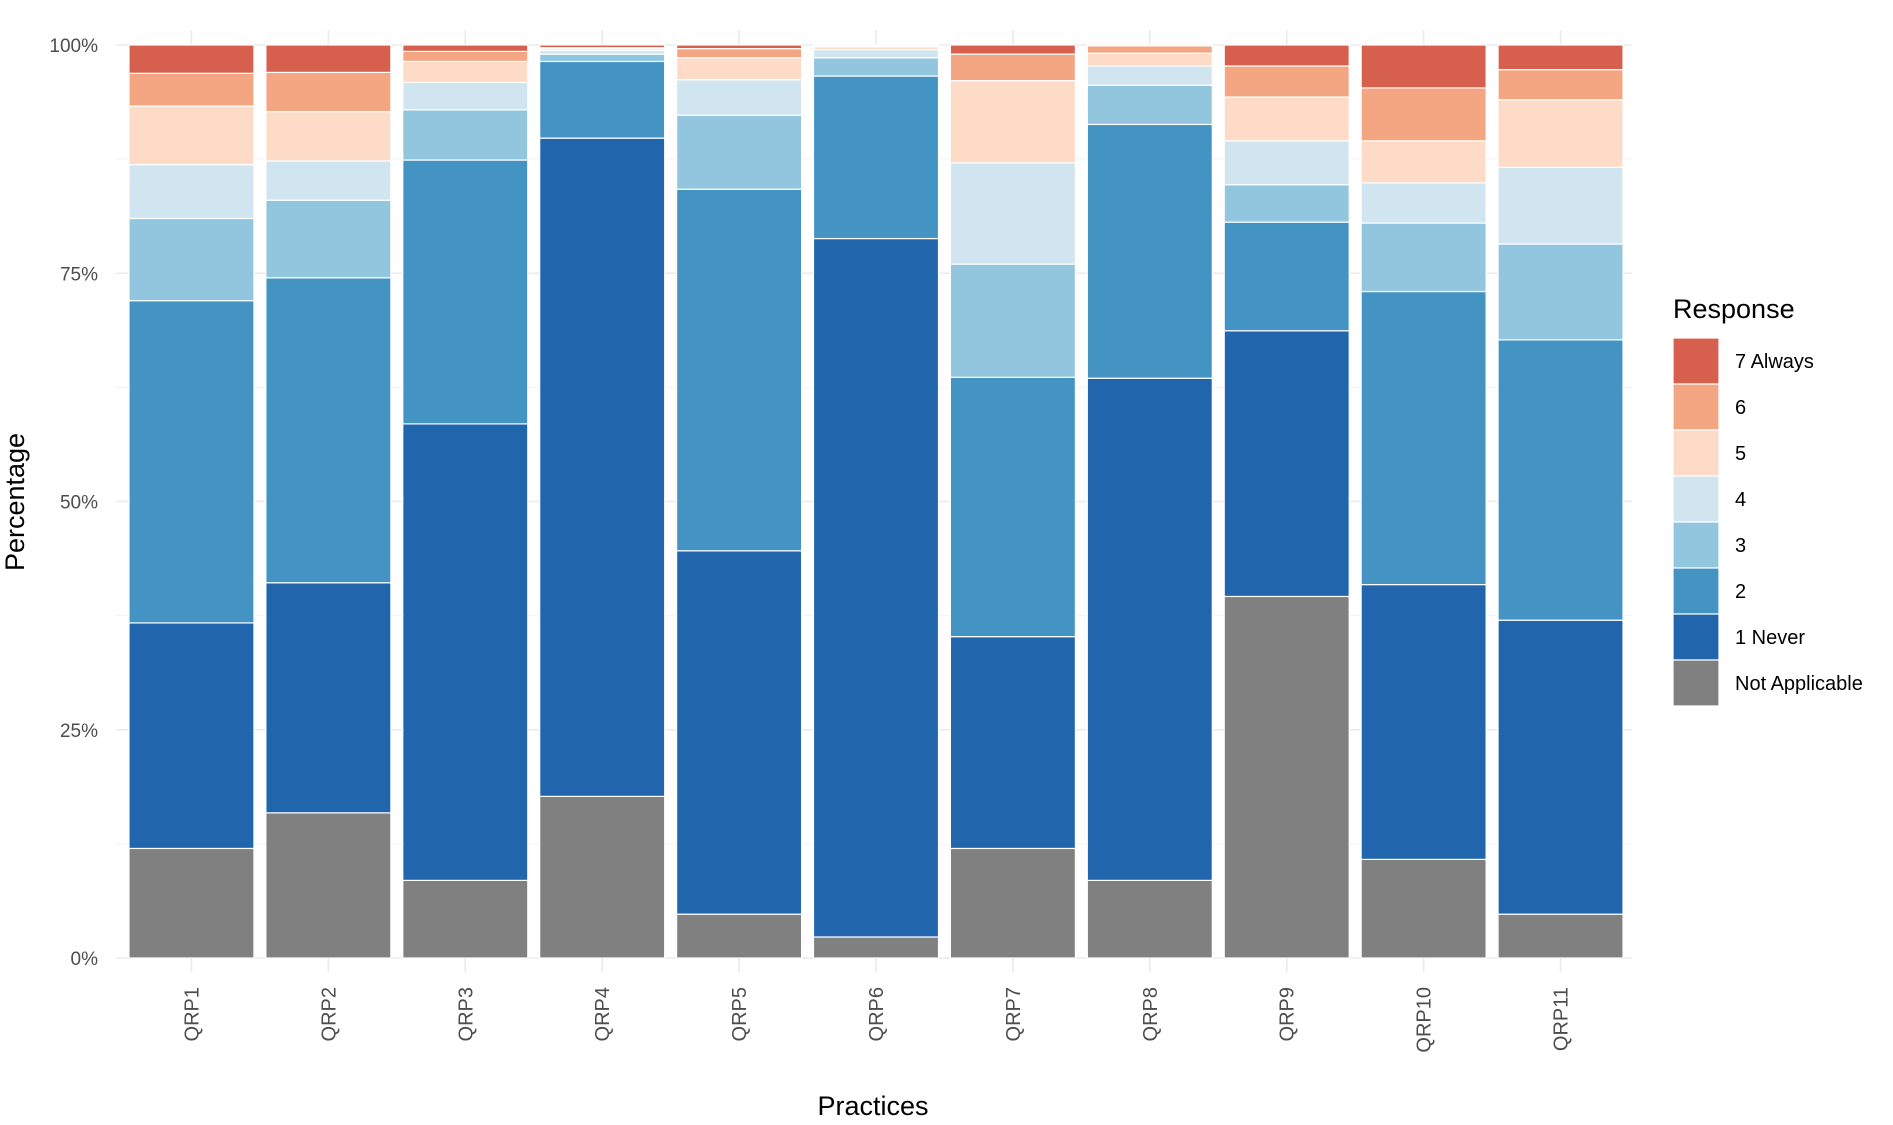  I want to click on legend-label-7-always: 7 Always, so click(1774, 362).